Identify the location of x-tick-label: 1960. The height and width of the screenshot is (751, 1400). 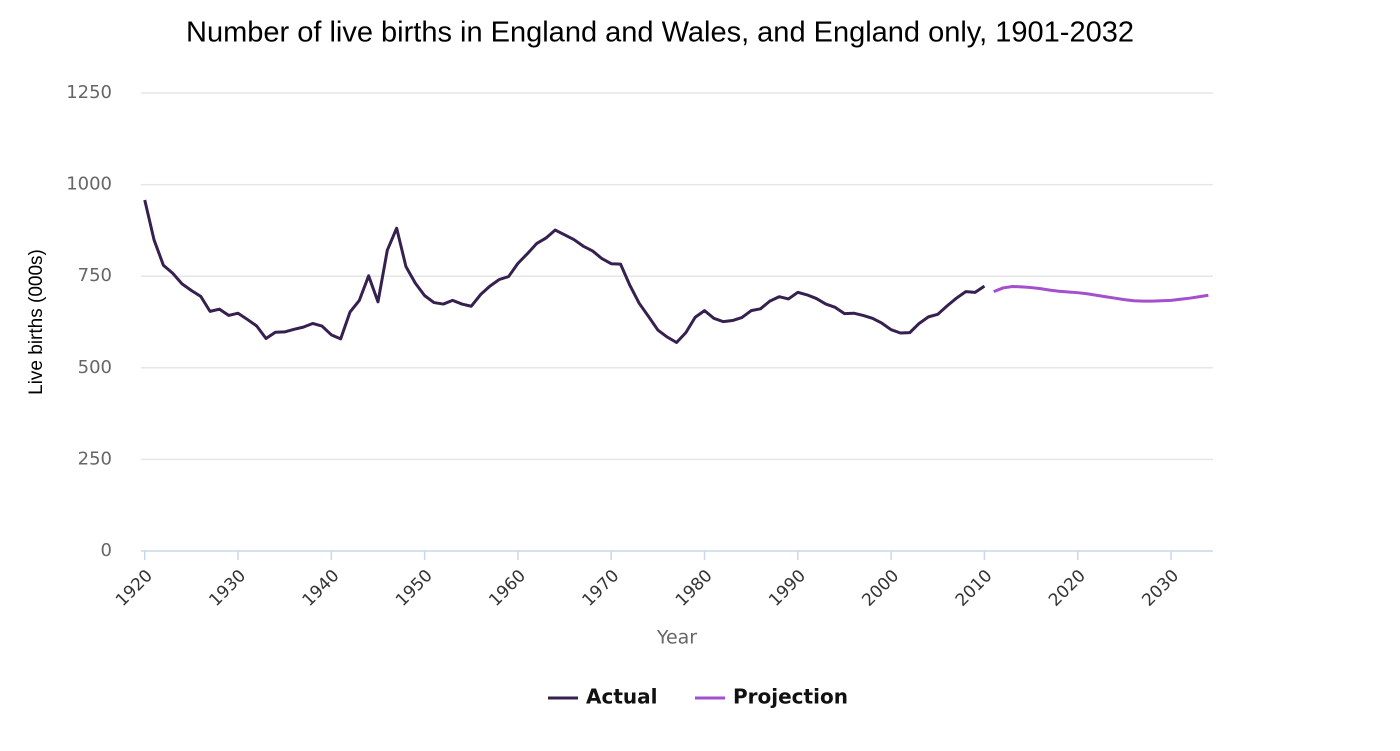
(507, 588).